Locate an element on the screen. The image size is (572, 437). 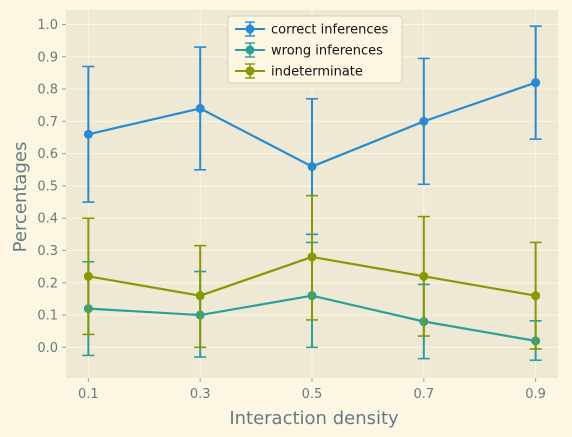
y-tick-label: 0.9 is located at coordinates (47, 57).